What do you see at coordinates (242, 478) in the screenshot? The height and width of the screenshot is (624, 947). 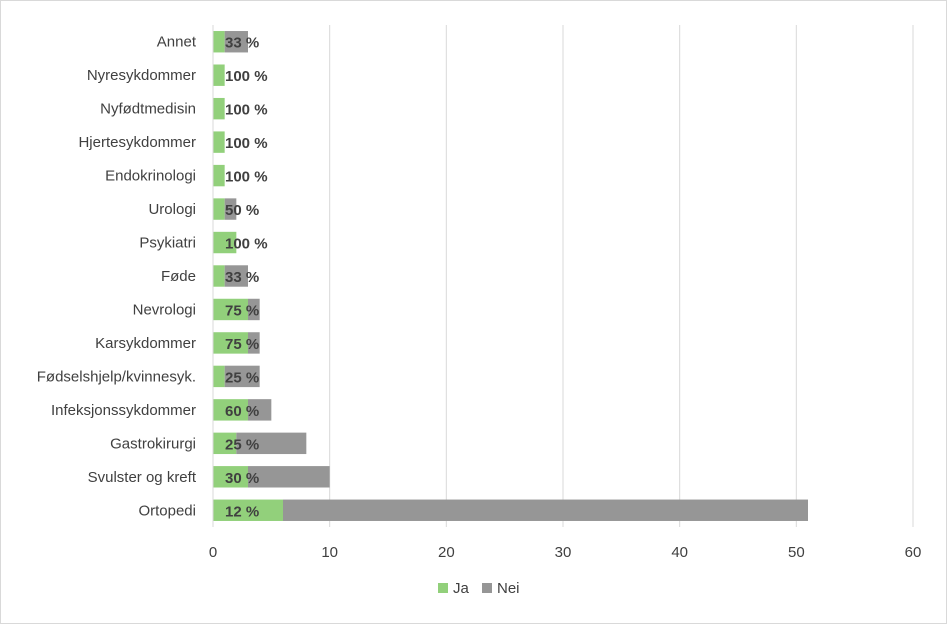 I see `data-label: 30 %` at bounding box center [242, 478].